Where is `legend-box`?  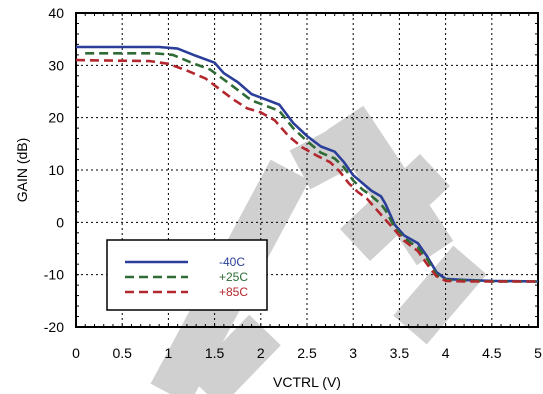 legend-box is located at coordinates (187, 275).